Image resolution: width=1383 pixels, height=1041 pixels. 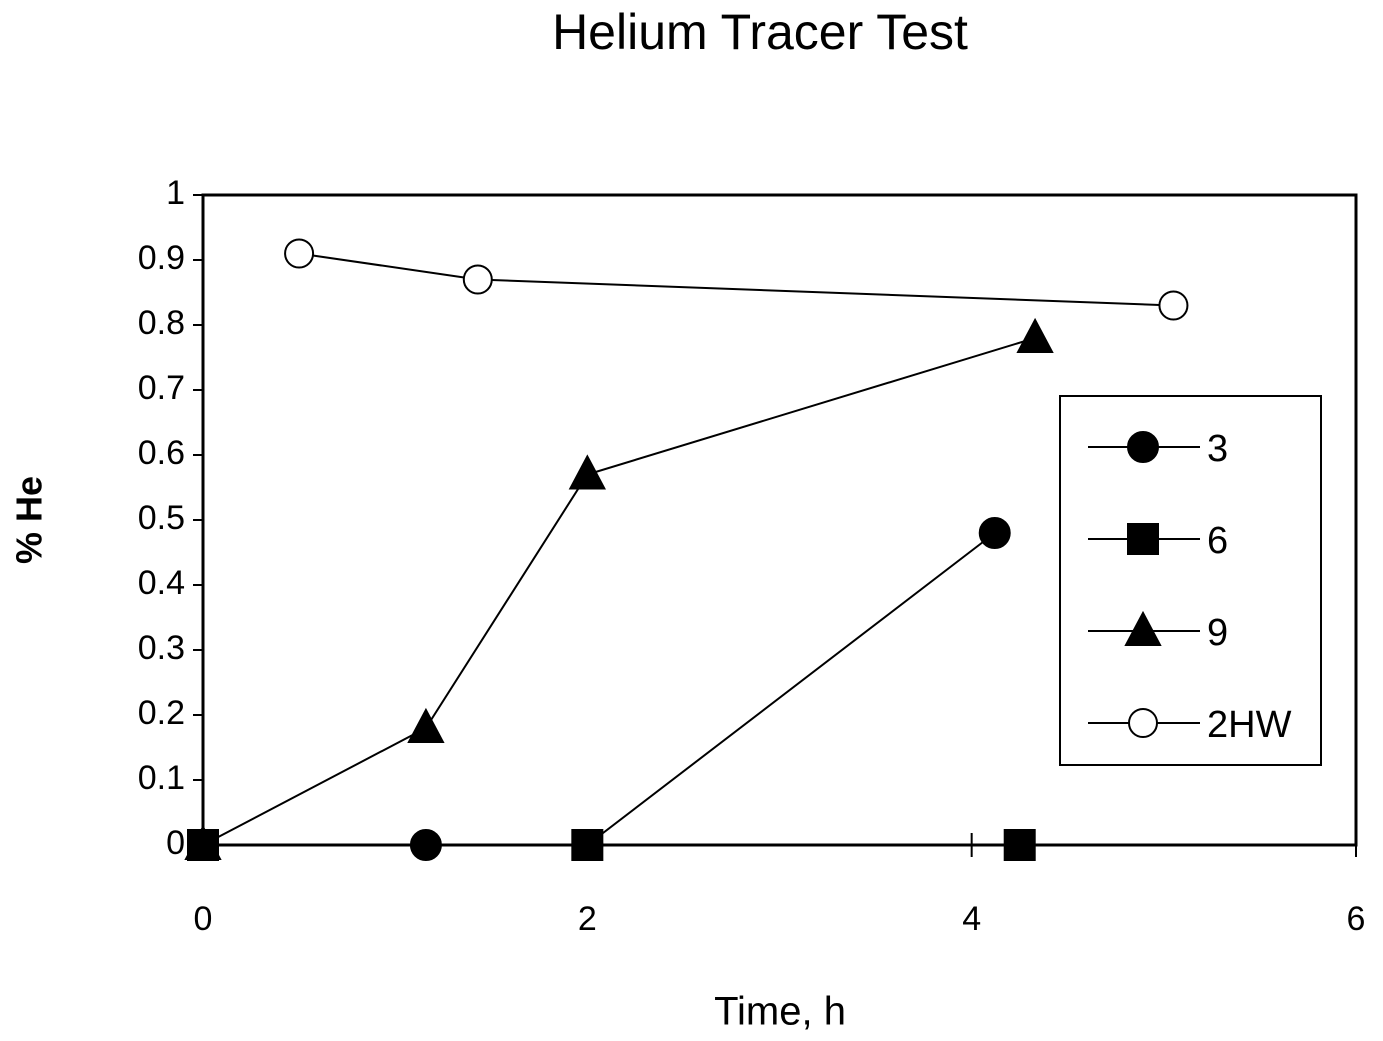 I want to click on x-tick-label: 0, so click(x=203, y=919).